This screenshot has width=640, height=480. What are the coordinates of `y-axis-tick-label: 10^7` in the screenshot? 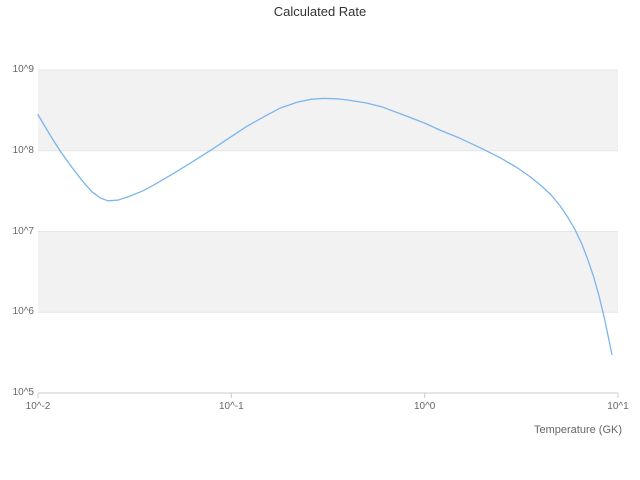 It's located at (23, 231).